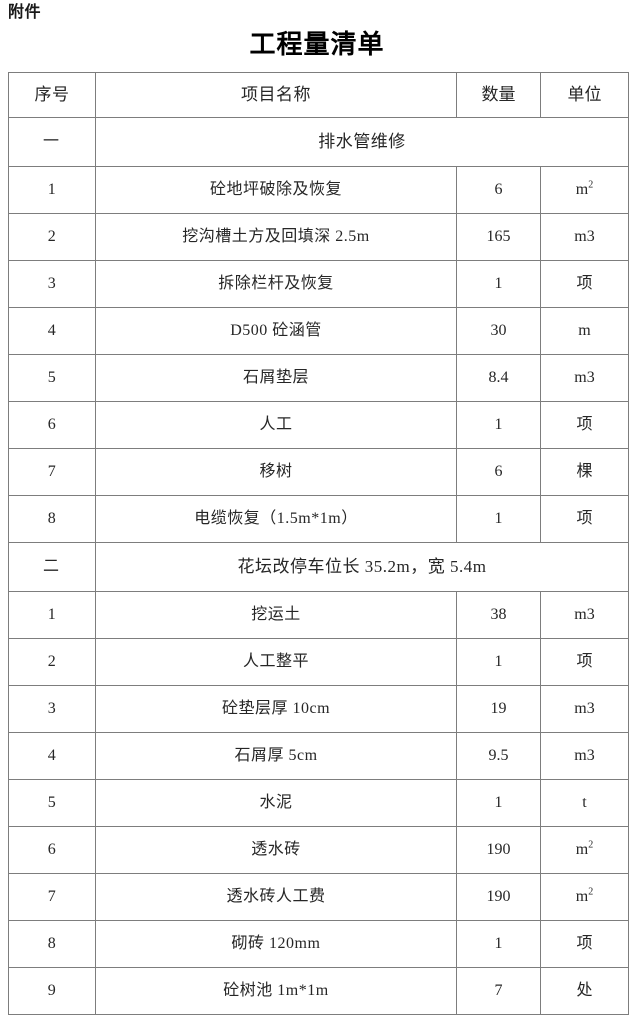  I want to click on attachment-label: 附件, so click(25, 12).